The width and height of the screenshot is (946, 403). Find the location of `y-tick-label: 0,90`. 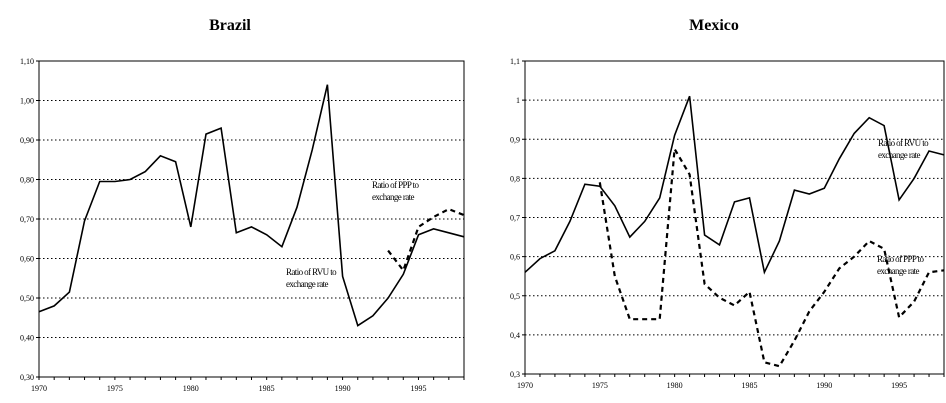

y-tick-label: 0,90 is located at coordinates (27, 140).